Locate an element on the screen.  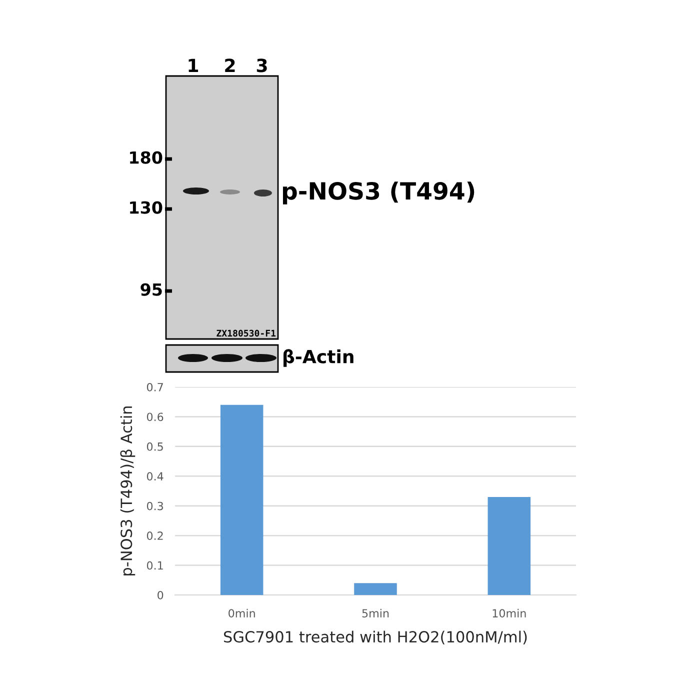
y-axis-title: p-NOS3 (T494)/β Actin is located at coordinates (128, 491).